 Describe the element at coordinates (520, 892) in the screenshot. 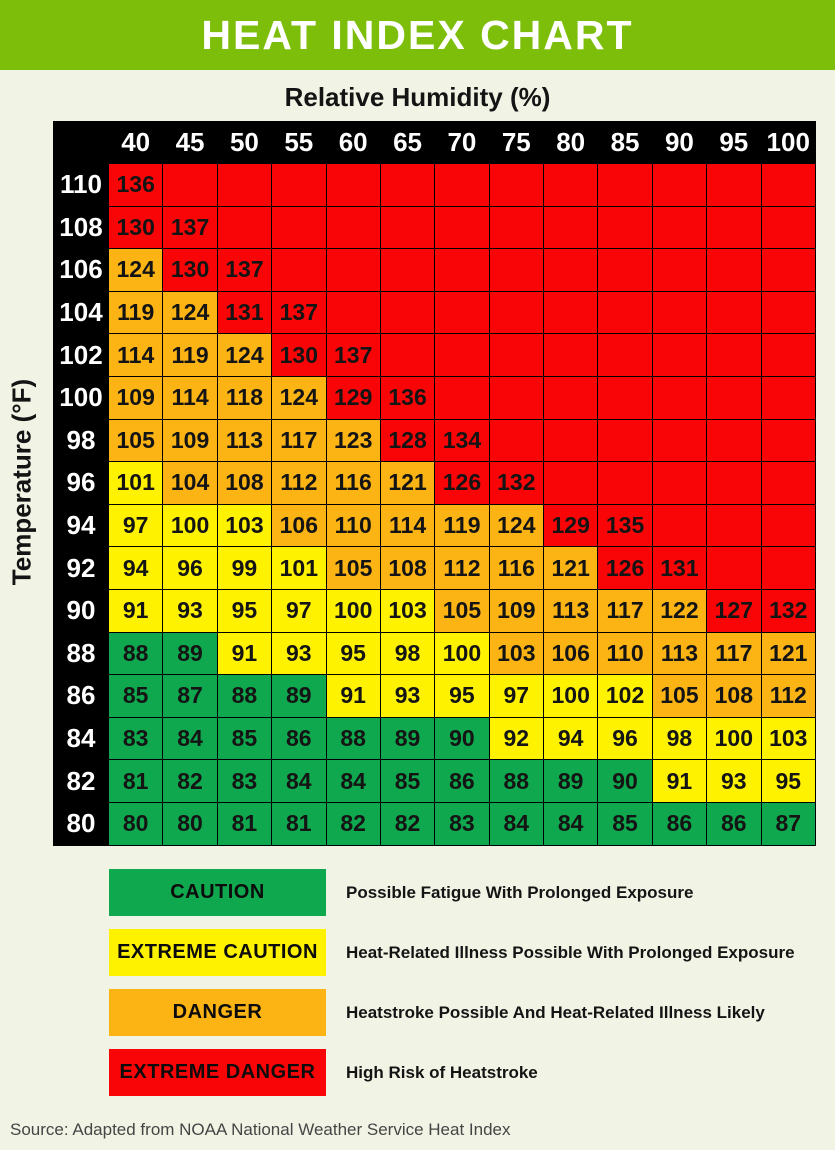

I see `legend-description: Possible Fatigue With Prolonged Exposure` at that location.